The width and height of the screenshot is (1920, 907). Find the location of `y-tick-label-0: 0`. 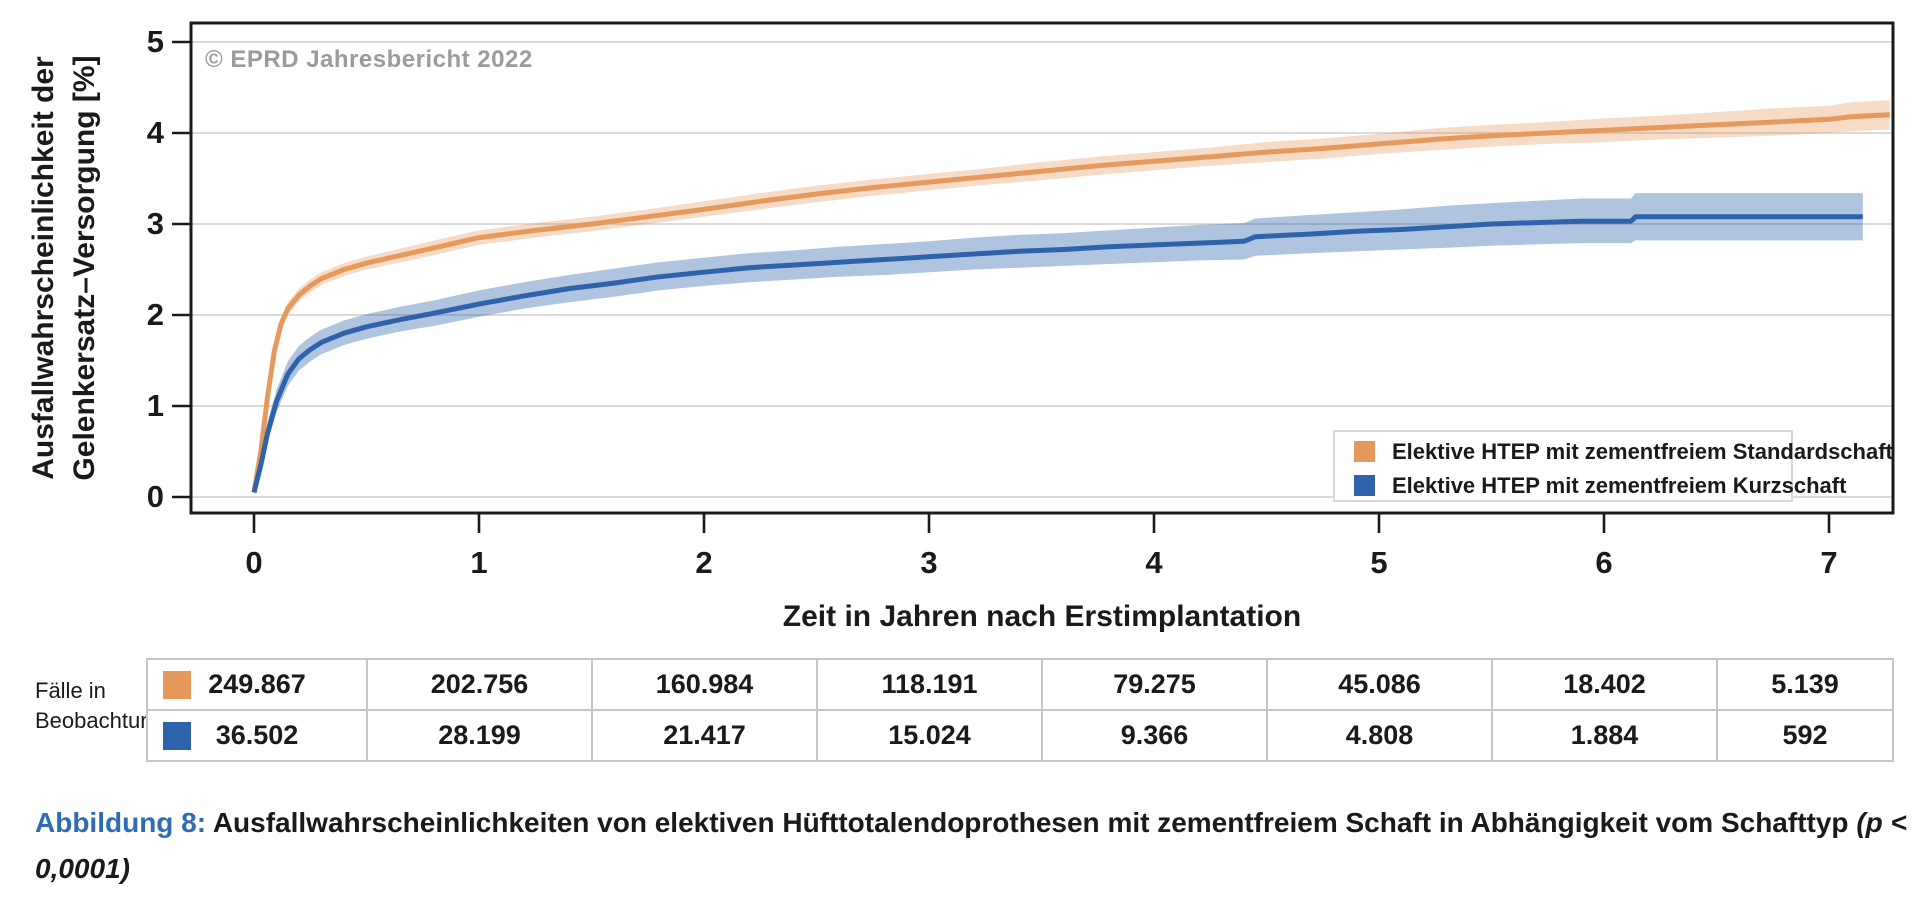

y-tick-label-0: 0 is located at coordinates (155, 496).